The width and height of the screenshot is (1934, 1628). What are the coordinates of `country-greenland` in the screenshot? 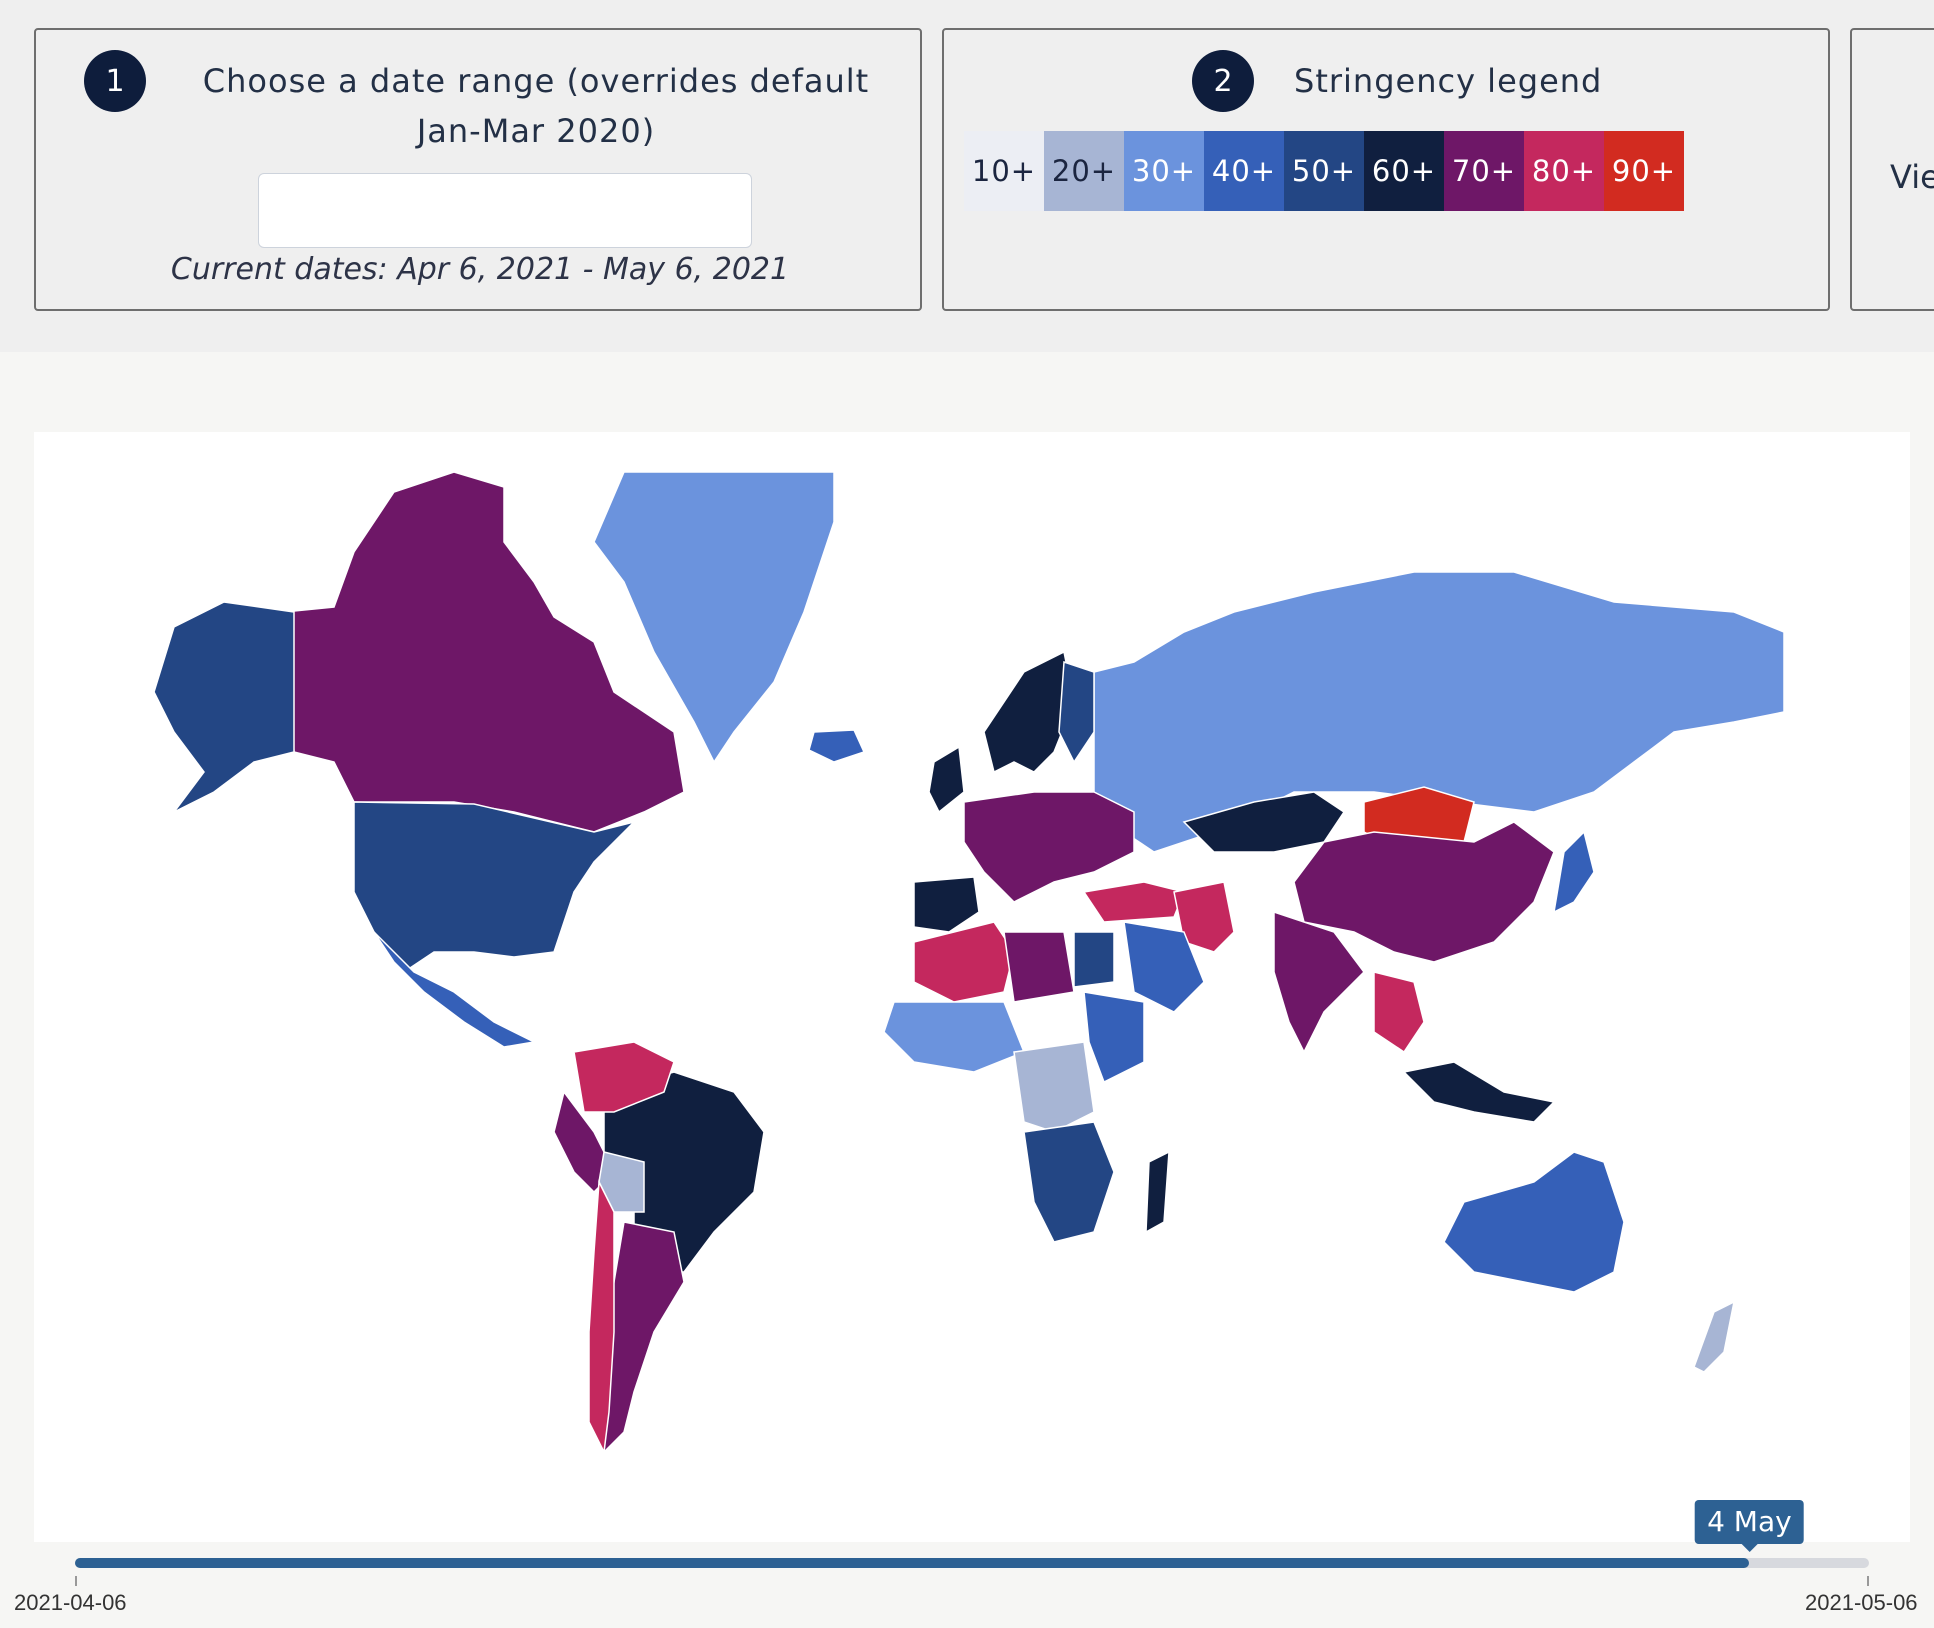 It's located at (714, 617).